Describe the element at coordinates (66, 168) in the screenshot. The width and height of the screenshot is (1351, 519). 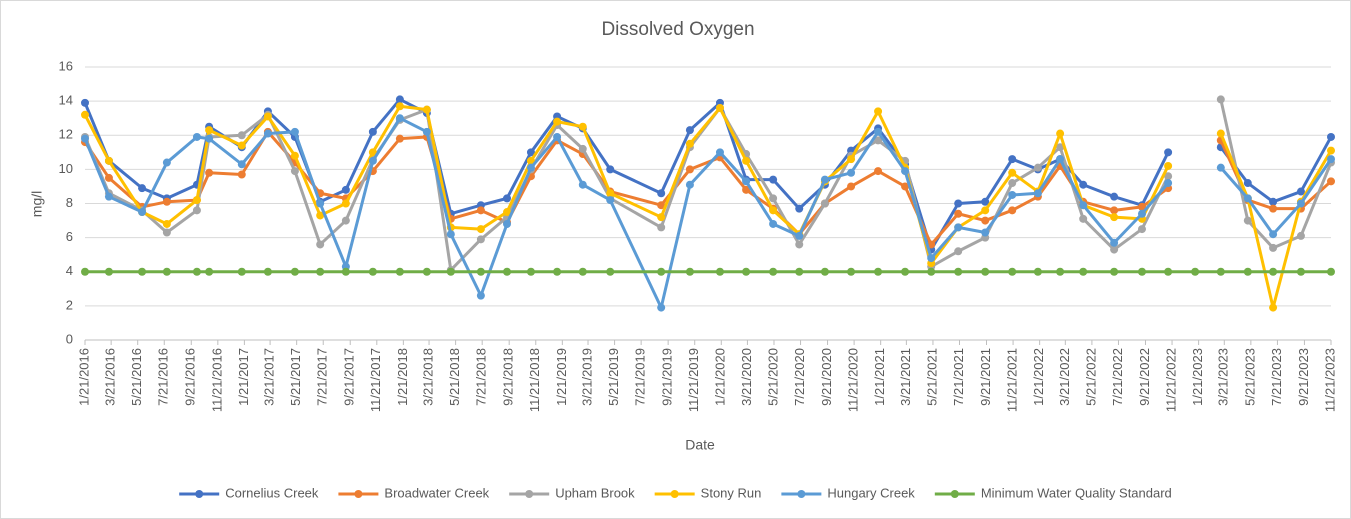
I see `y-tick-label: 10` at that location.